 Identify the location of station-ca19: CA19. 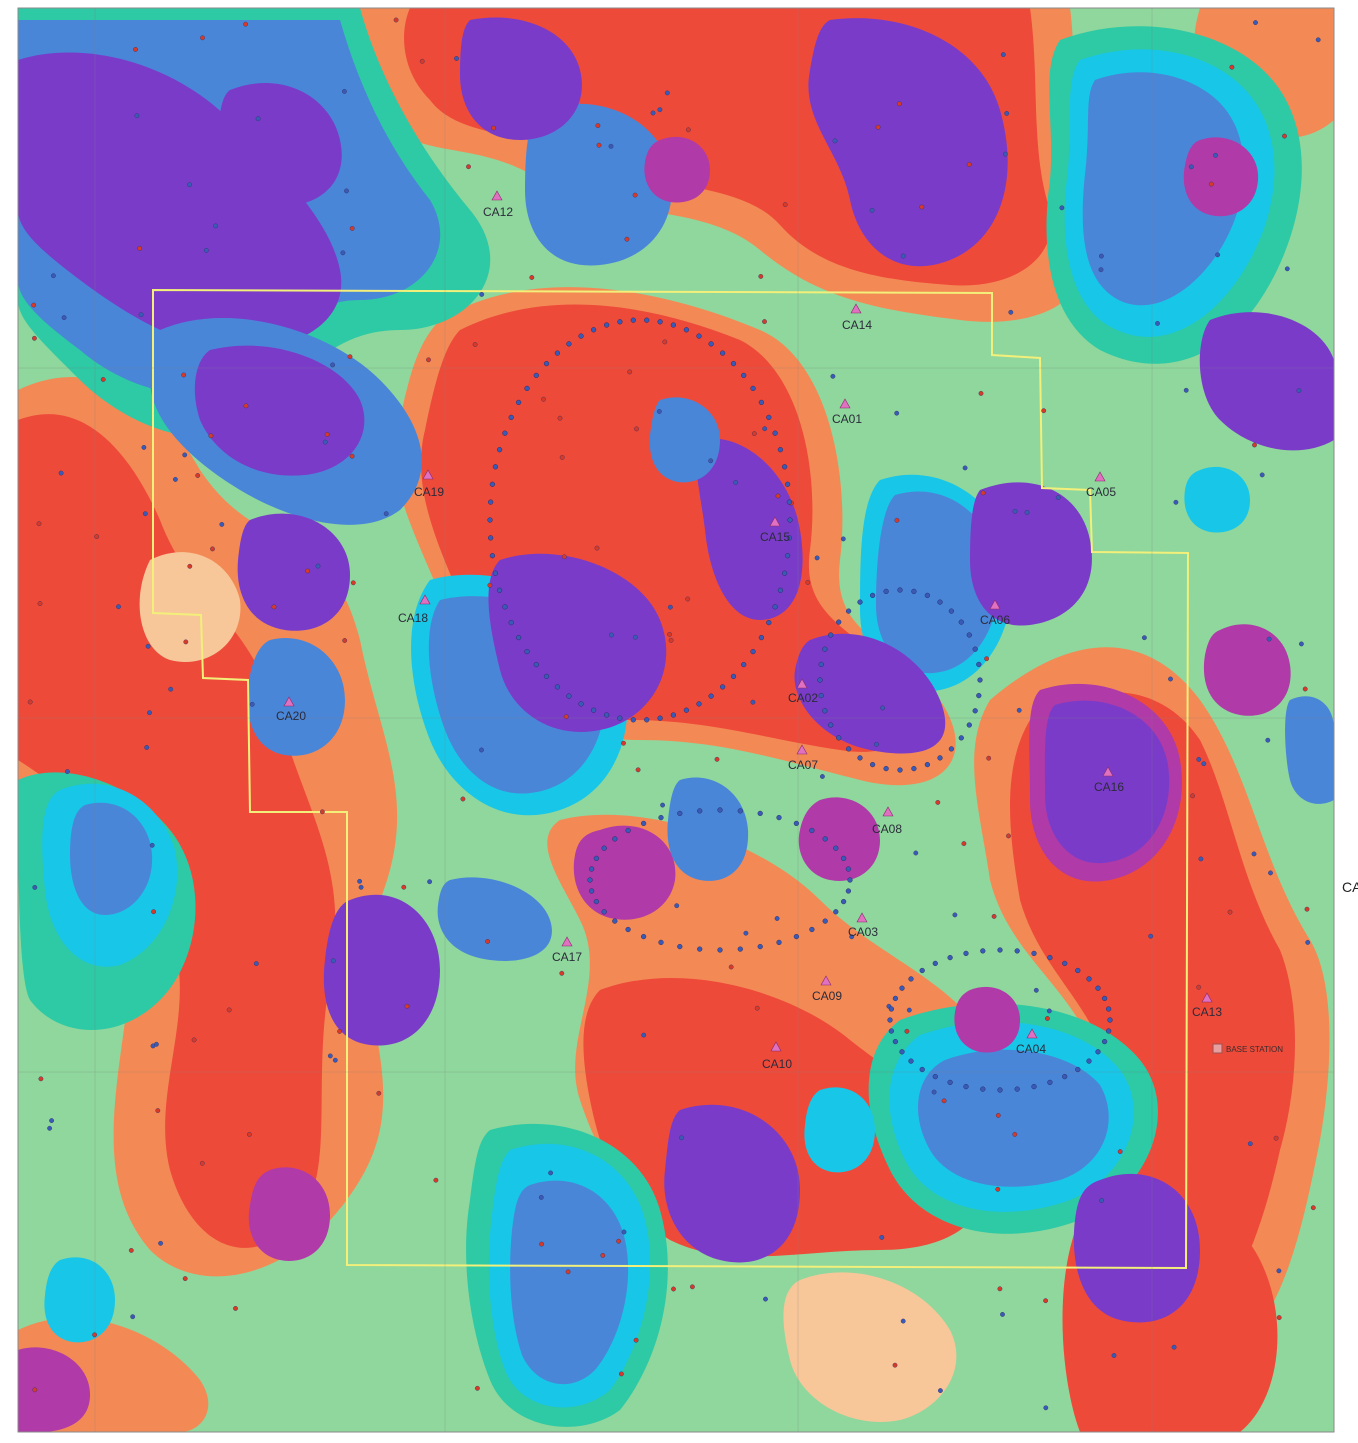
(429, 484).